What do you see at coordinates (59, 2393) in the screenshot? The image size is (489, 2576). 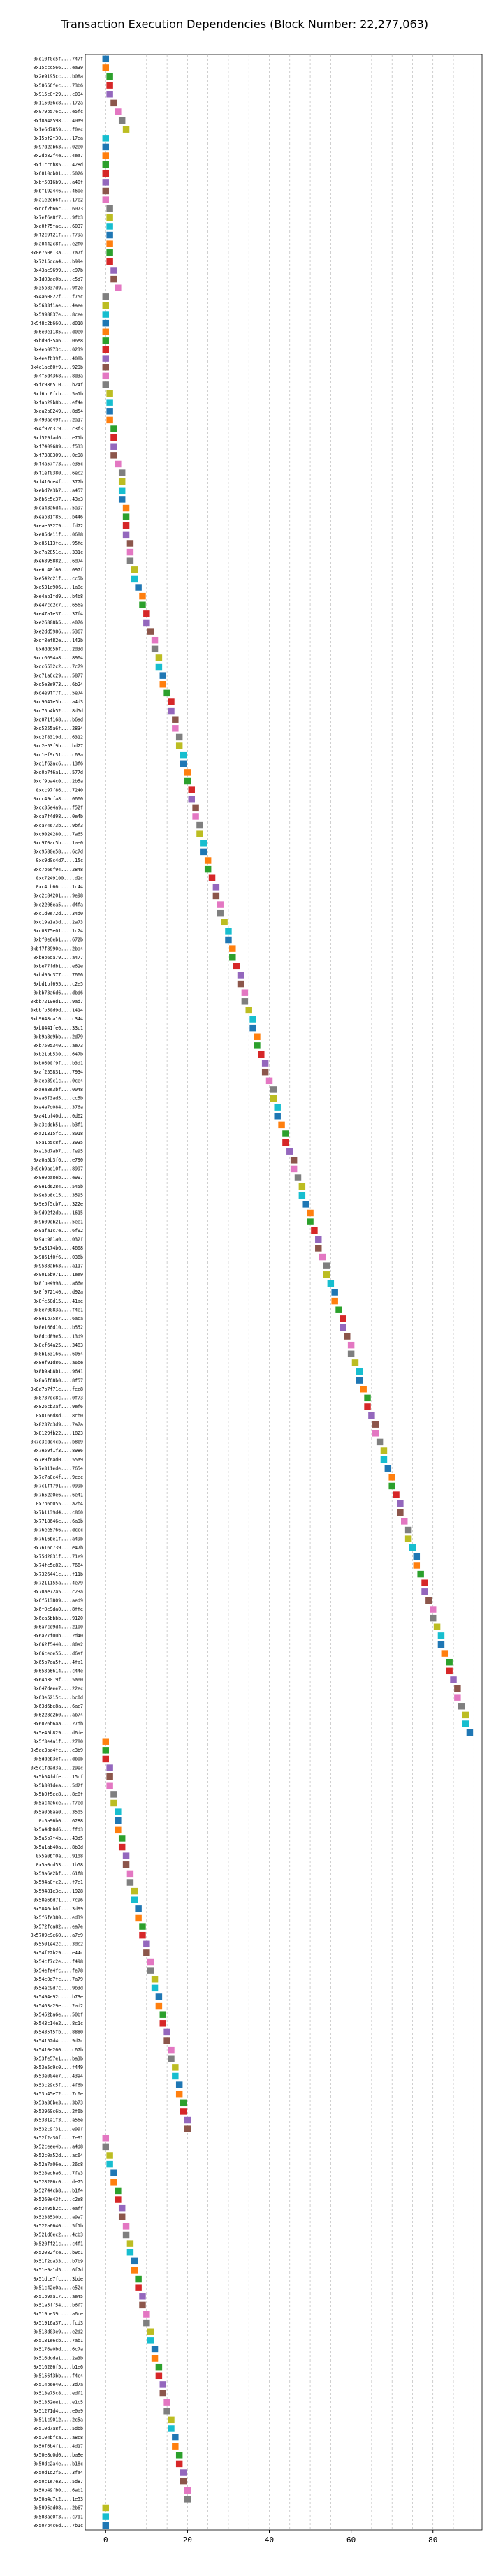 I see `y-tick-label: 0x513e75c8....edf1` at bounding box center [59, 2393].